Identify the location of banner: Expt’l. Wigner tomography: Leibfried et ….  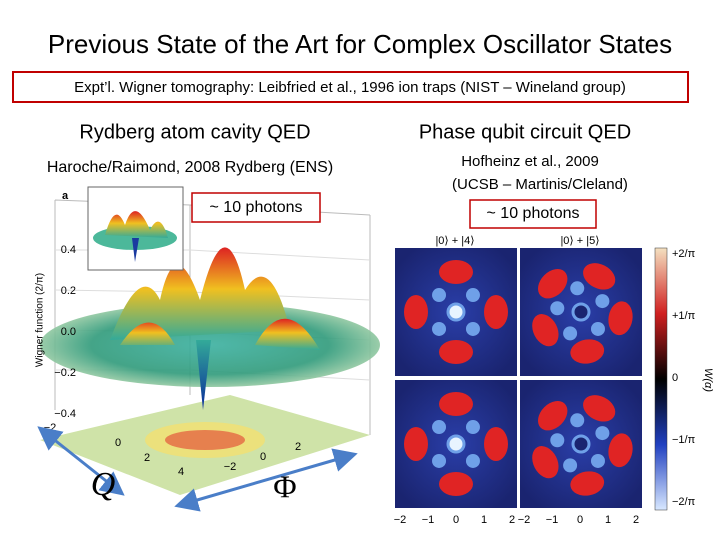
(350, 87).